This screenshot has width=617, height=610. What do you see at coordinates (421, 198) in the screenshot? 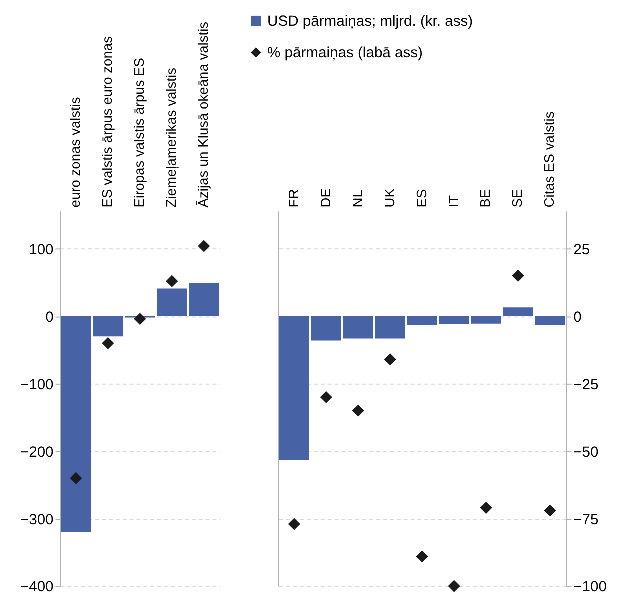
I see `x-tick-label: ES` at bounding box center [421, 198].